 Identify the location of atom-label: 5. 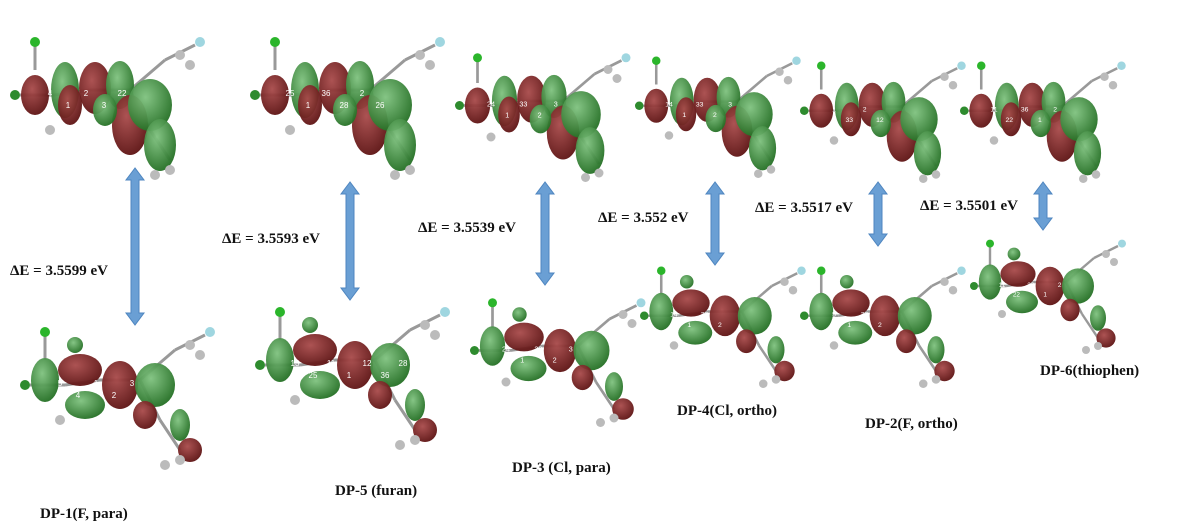
(60, 383).